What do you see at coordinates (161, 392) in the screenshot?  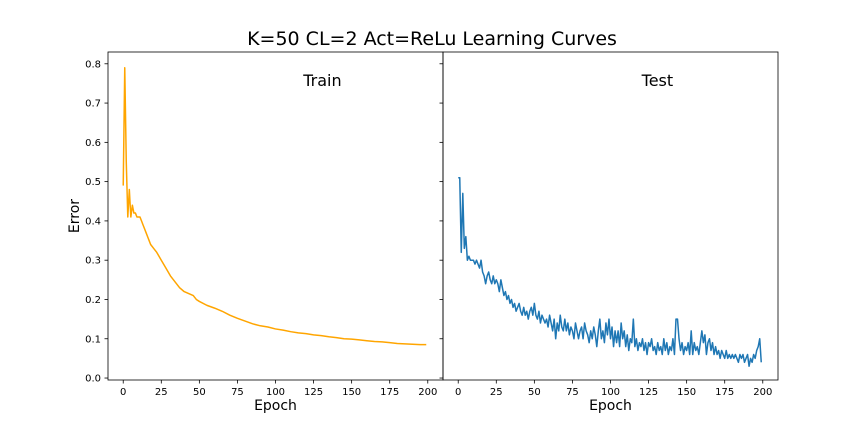 I see `train-x-tick-label: 25` at bounding box center [161, 392].